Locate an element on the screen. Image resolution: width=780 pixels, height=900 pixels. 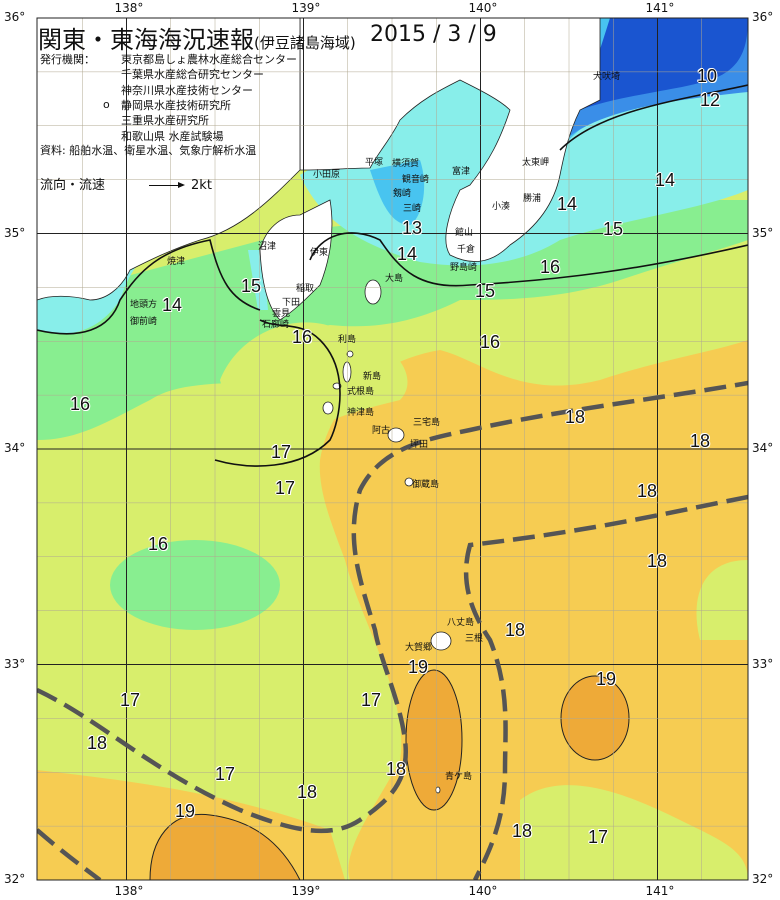
place-name: 館山 is located at coordinates (464, 233).